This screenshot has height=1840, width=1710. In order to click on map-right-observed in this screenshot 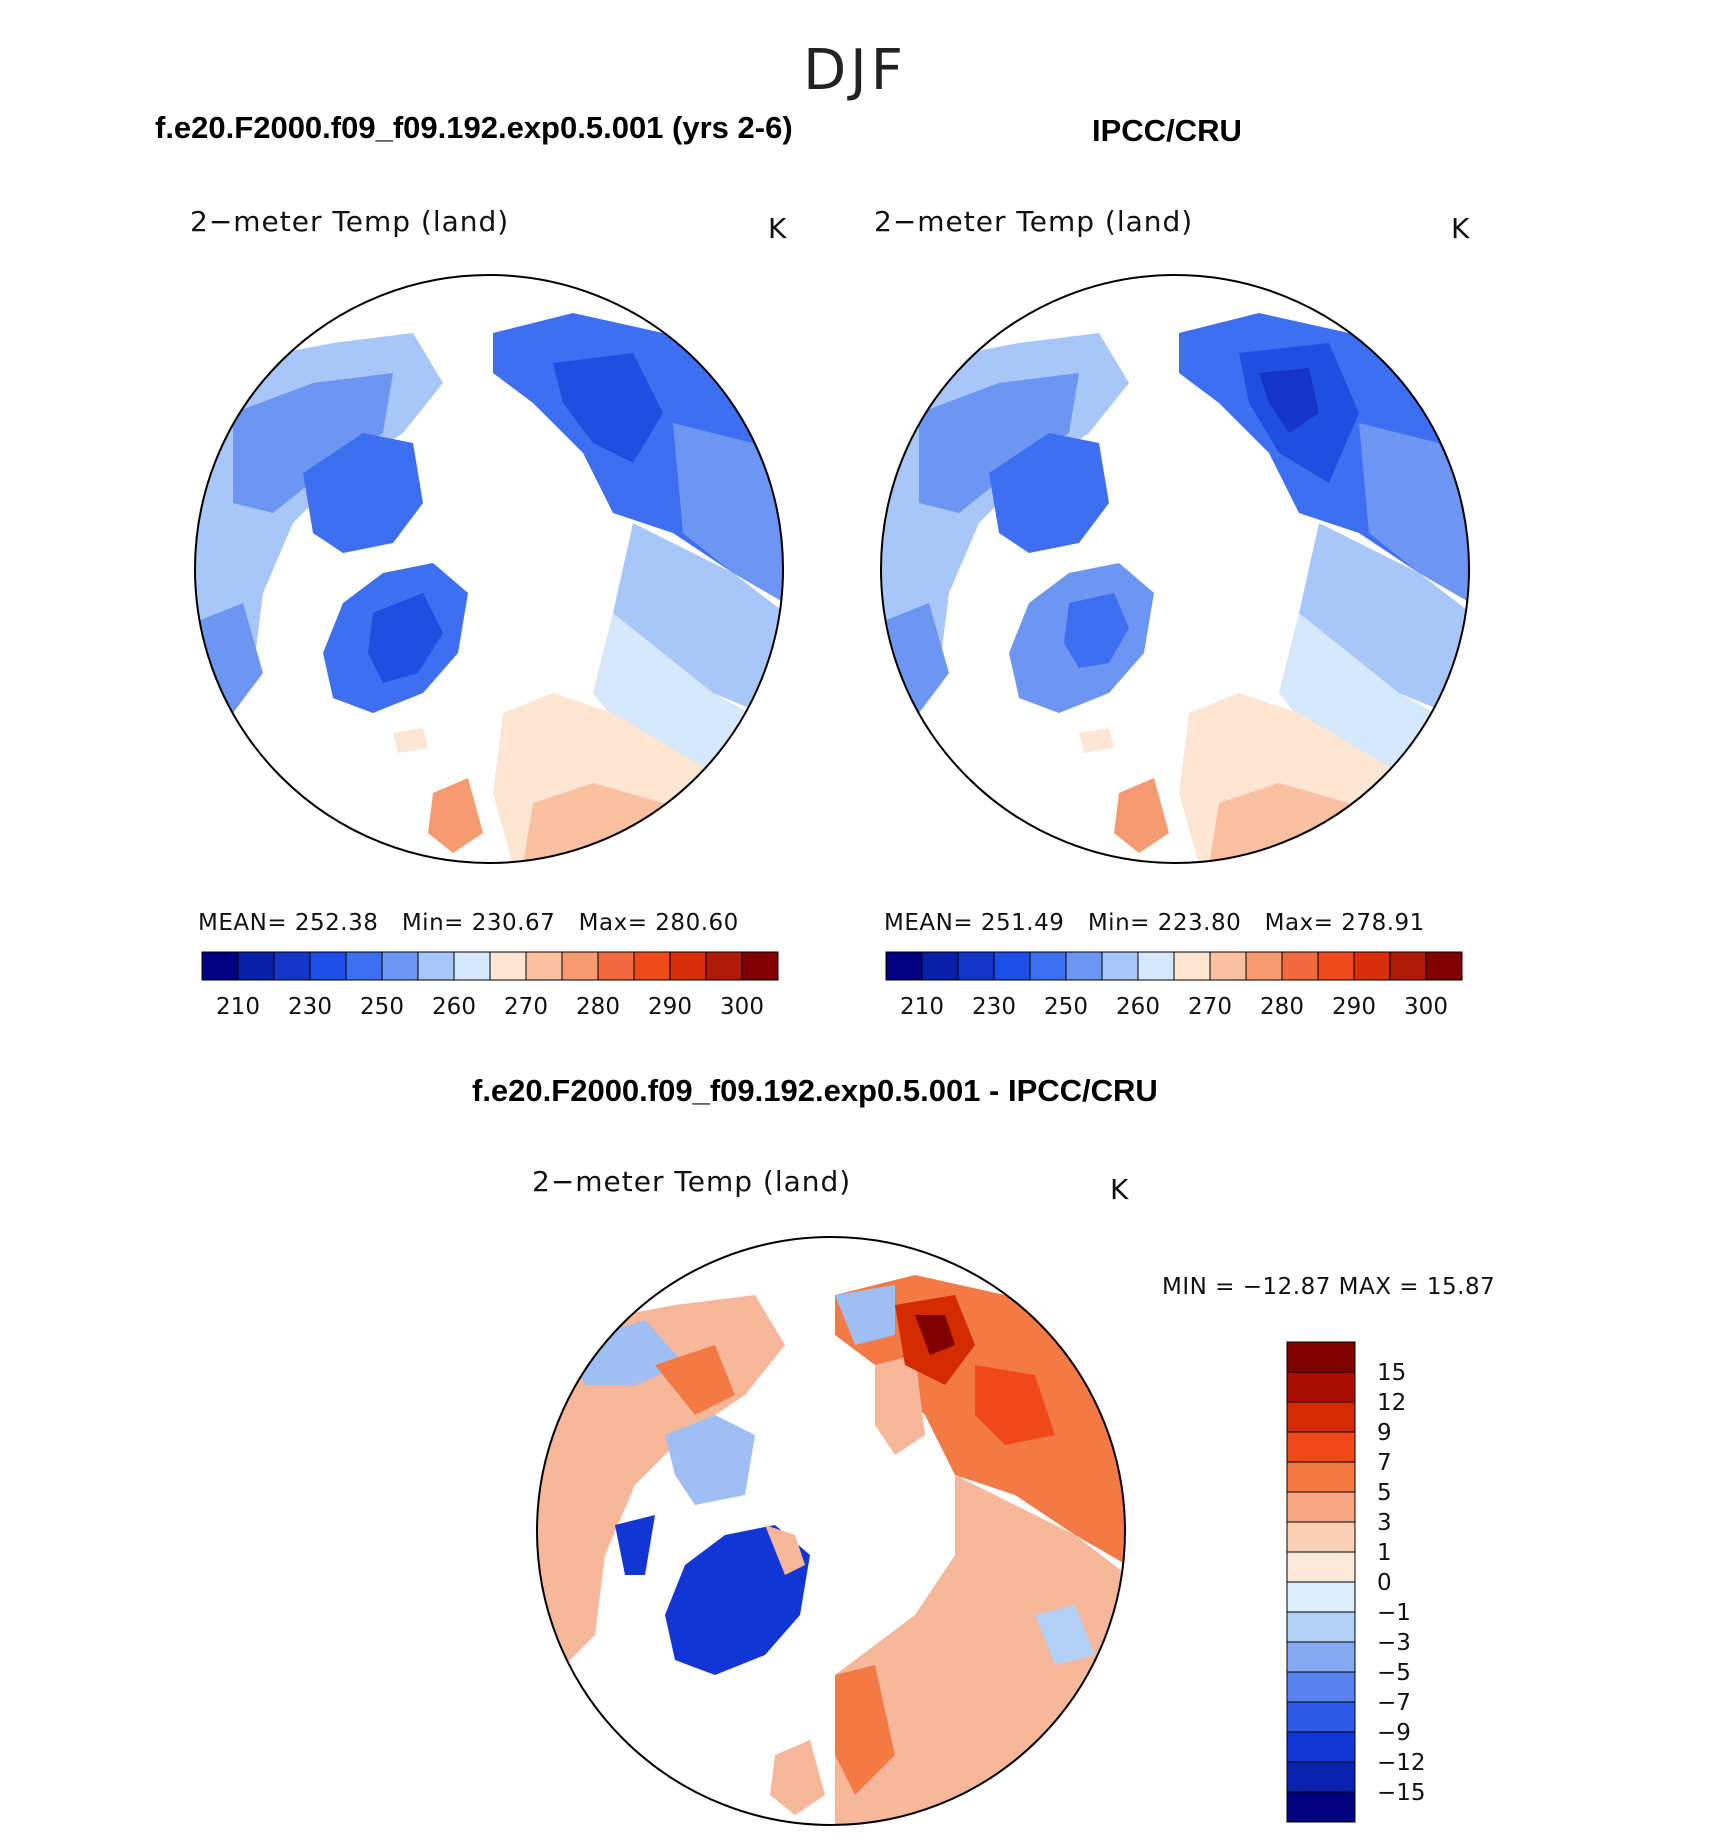, I will do `click(1175, 569)`.